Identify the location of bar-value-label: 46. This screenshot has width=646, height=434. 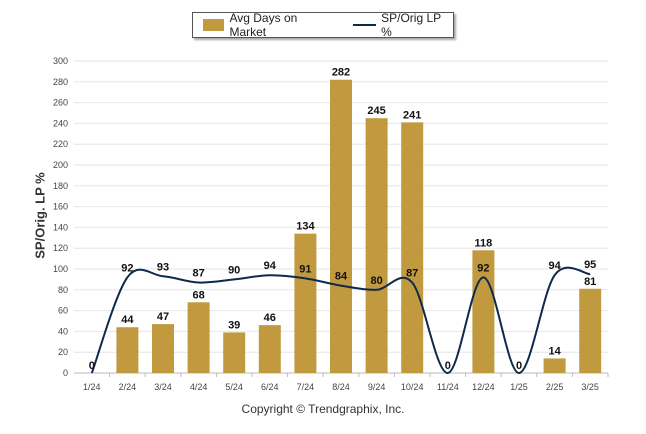
(270, 318).